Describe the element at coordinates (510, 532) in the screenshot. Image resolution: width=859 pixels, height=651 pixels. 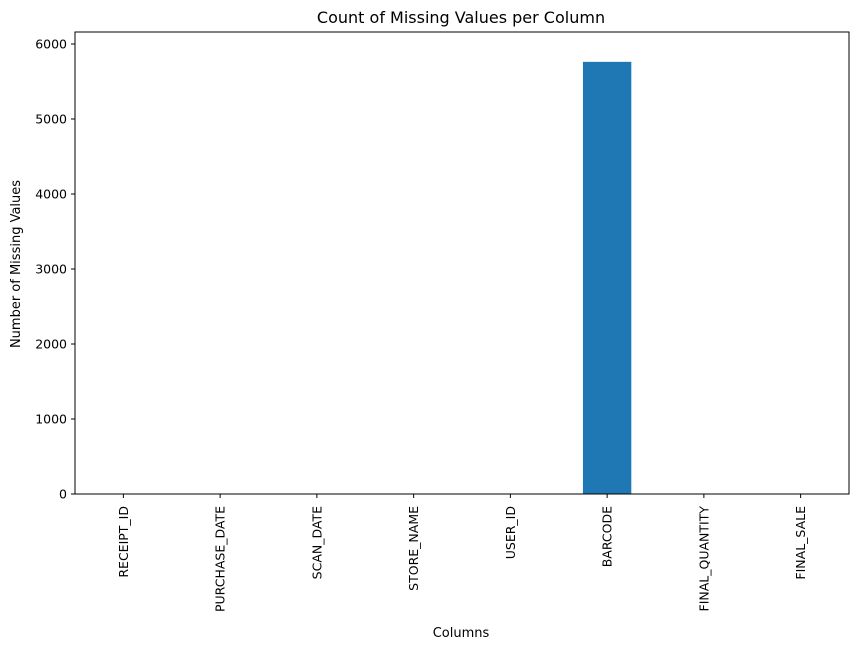
I see `x-tick-label: USER_ID` at that location.